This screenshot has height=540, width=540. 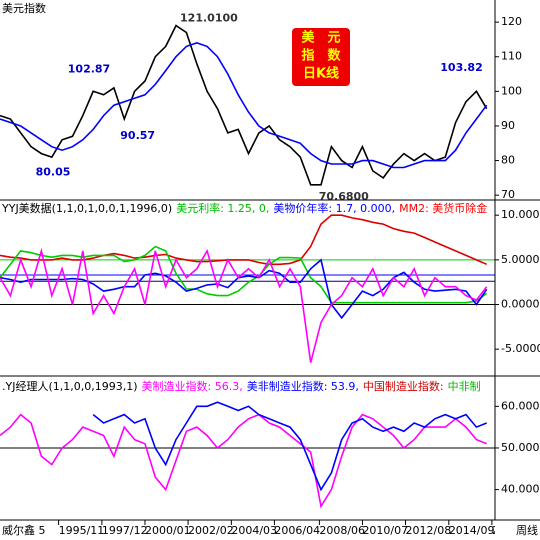 I want to click on footer-left: 威尔鑫 5, so click(x=24, y=530).